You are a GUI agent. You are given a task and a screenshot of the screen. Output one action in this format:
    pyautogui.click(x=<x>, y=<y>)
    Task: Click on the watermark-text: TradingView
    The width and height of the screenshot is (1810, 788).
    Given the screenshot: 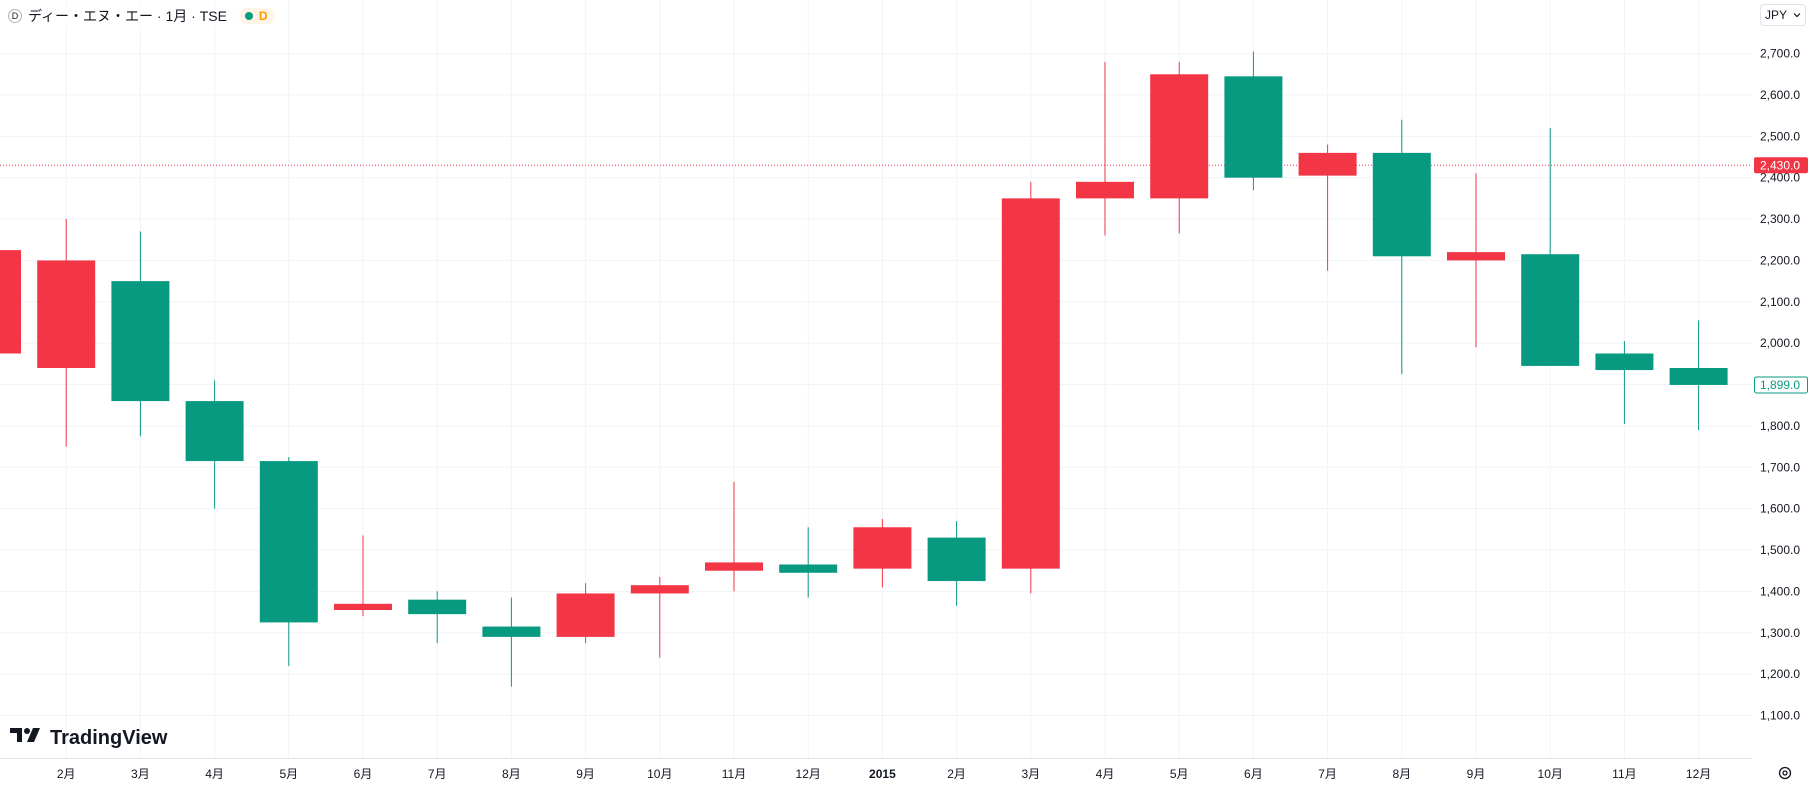 What is the action you would take?
    pyautogui.click(x=109, y=737)
    